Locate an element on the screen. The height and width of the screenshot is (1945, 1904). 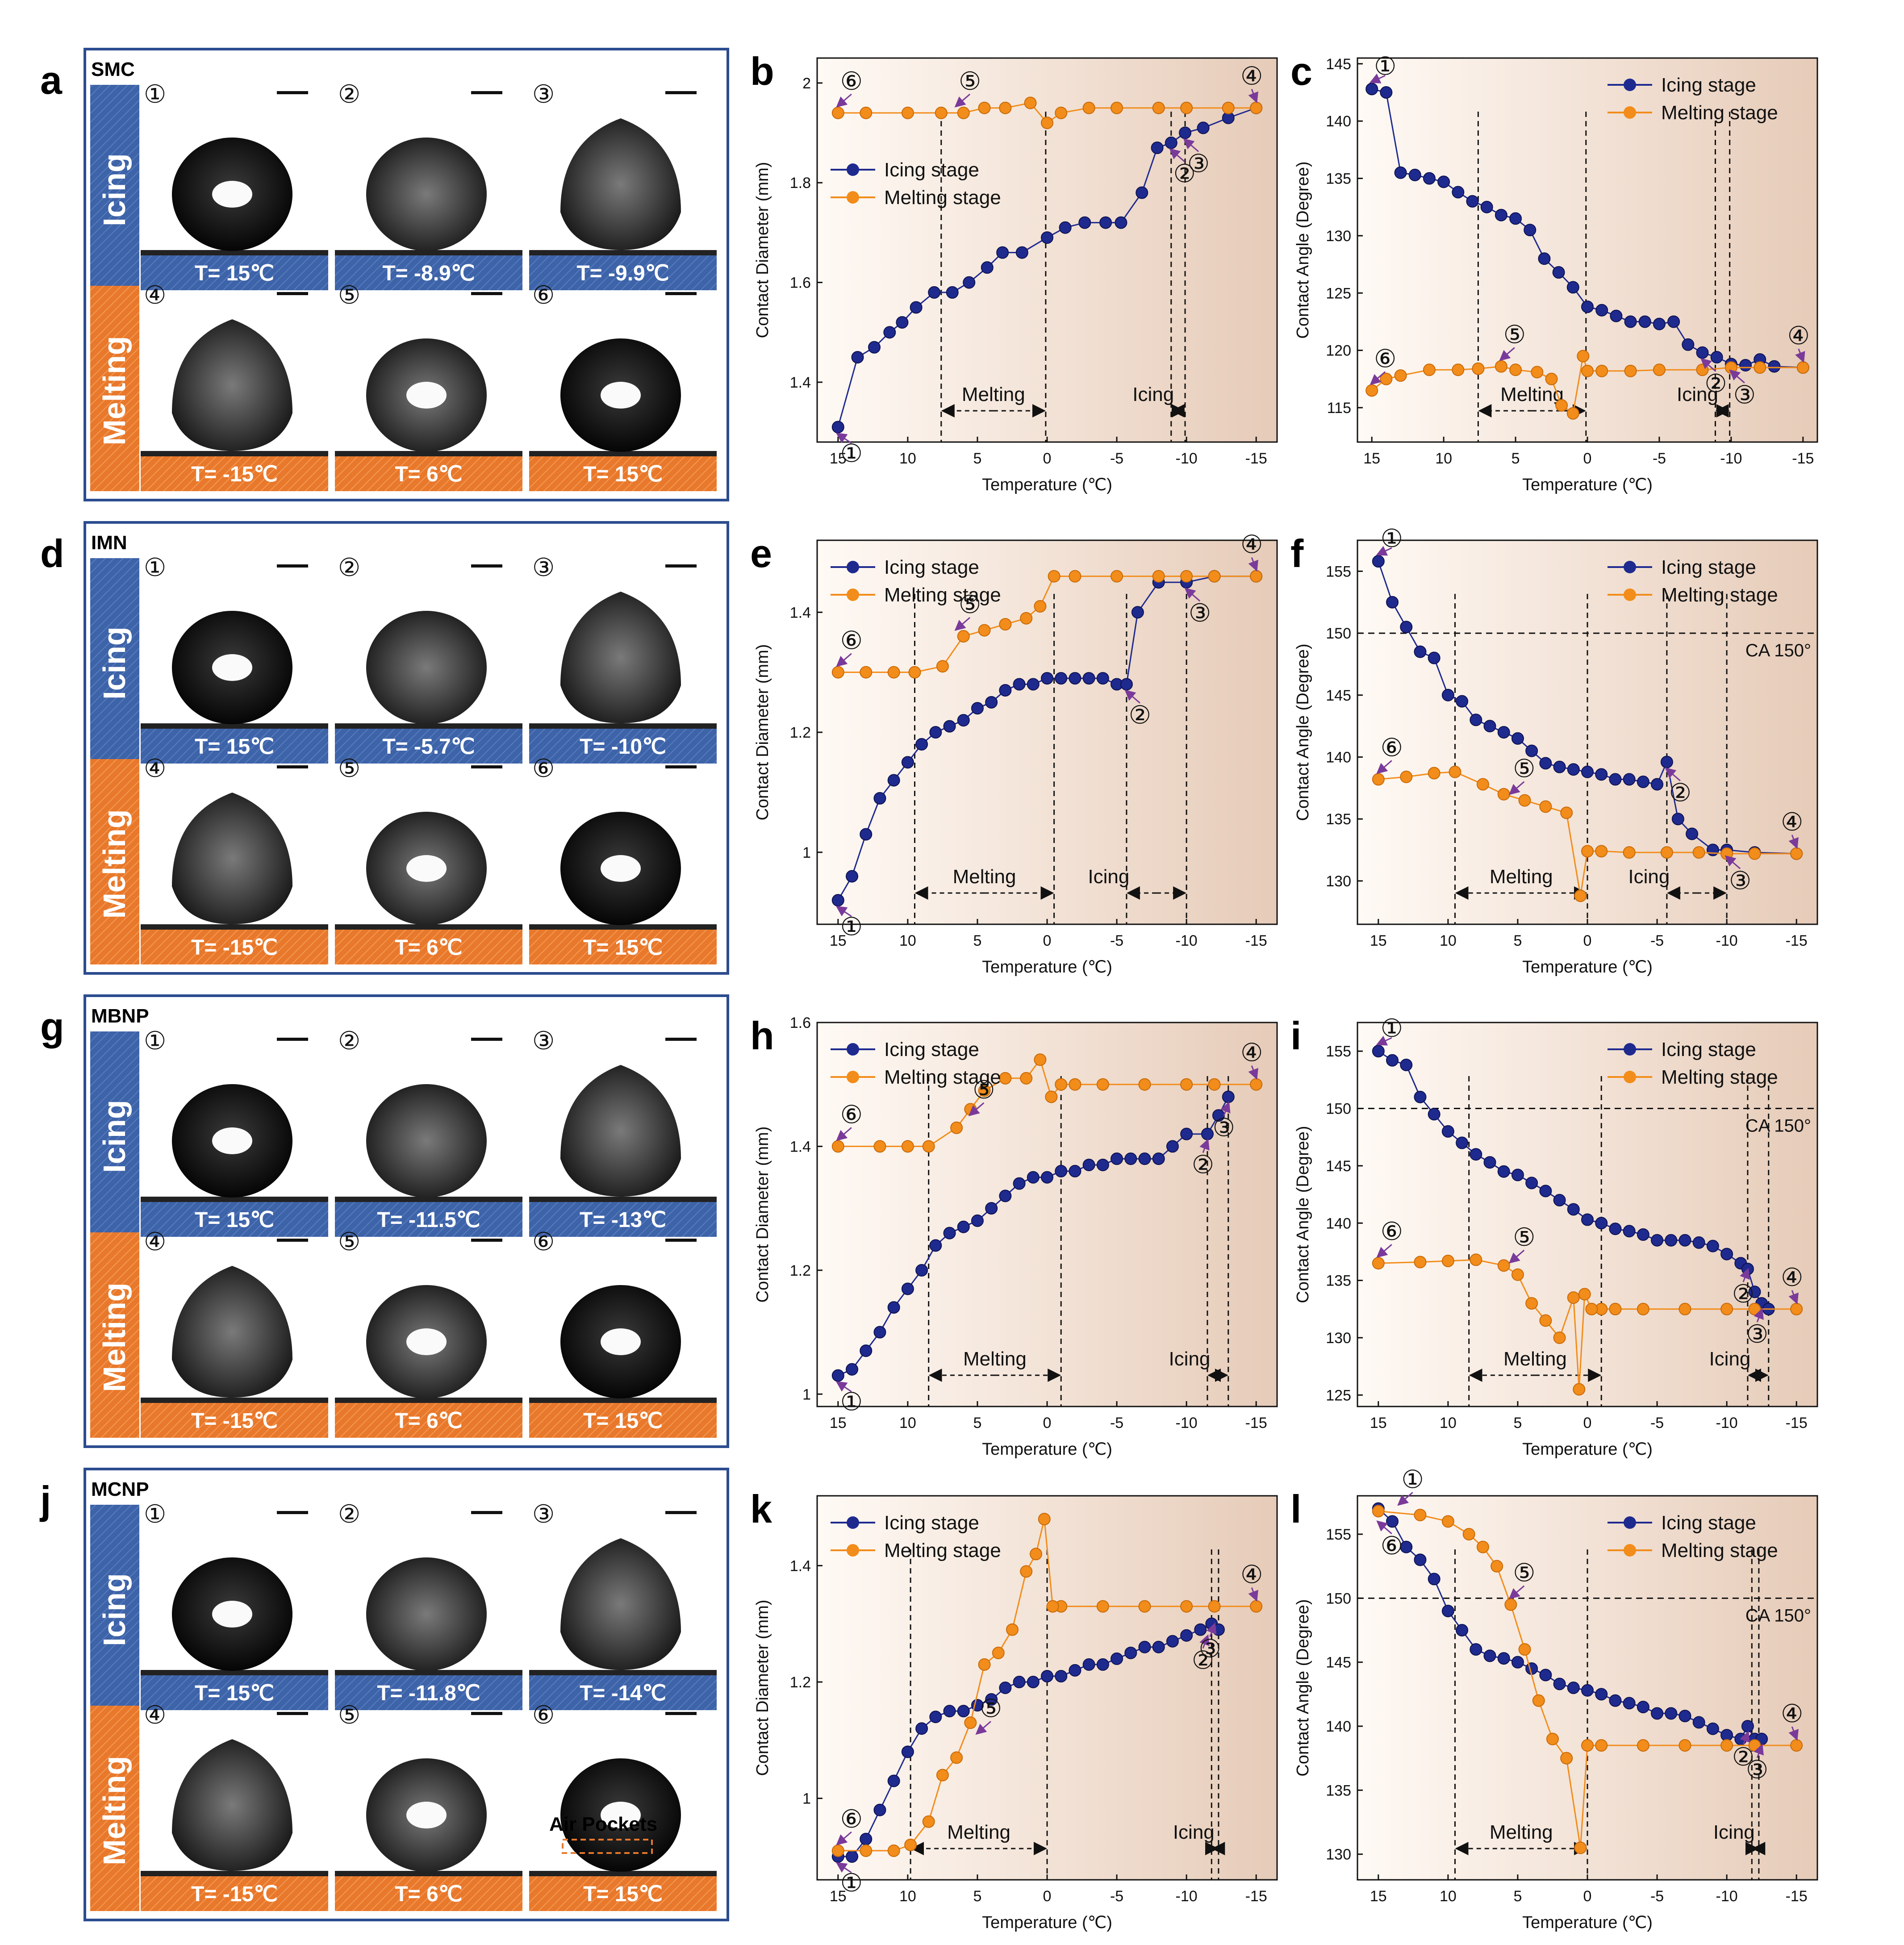
step-label: ⑤ is located at coordinates (970, 81).